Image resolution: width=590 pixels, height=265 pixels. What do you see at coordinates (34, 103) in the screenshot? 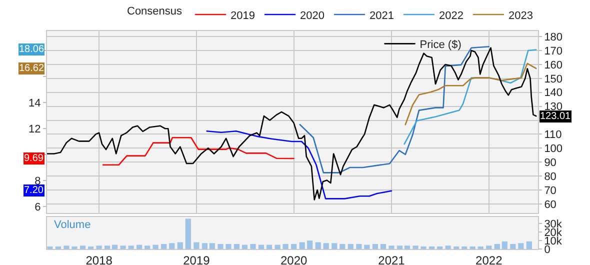
I see `y-tick-label: 14` at bounding box center [34, 103].